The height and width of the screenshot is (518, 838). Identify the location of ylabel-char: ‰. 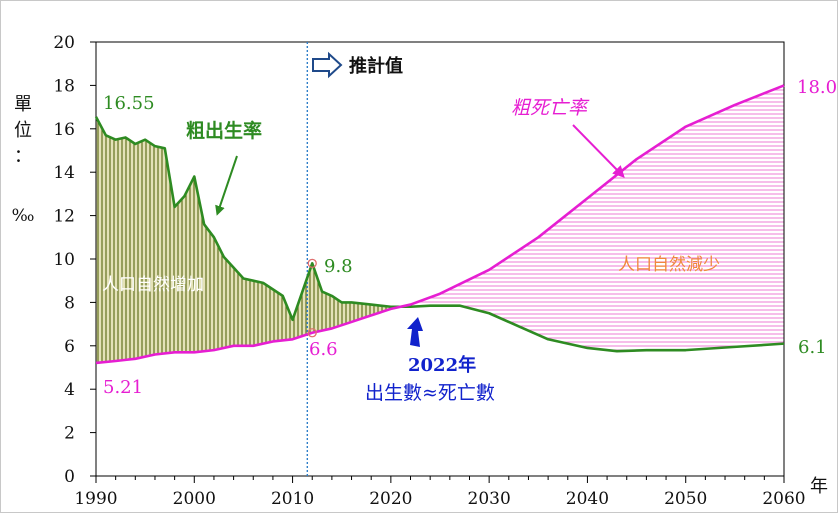
(23, 216).